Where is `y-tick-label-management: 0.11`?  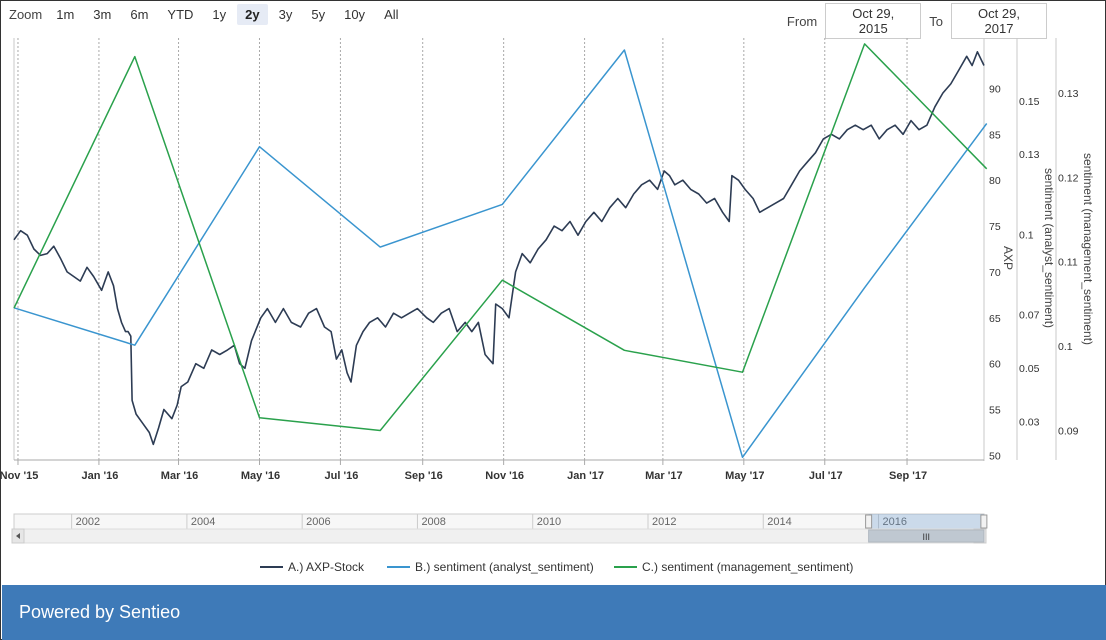
y-tick-label-management: 0.11 is located at coordinates (1068, 263).